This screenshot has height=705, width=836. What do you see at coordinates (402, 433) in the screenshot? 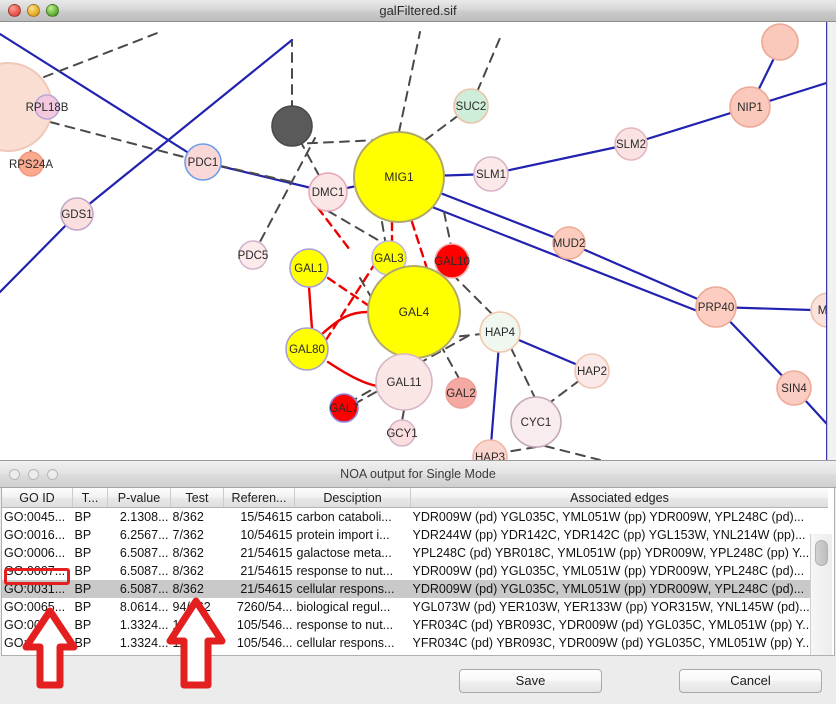
I see `graph-node-gcy1: GCY1` at bounding box center [402, 433].